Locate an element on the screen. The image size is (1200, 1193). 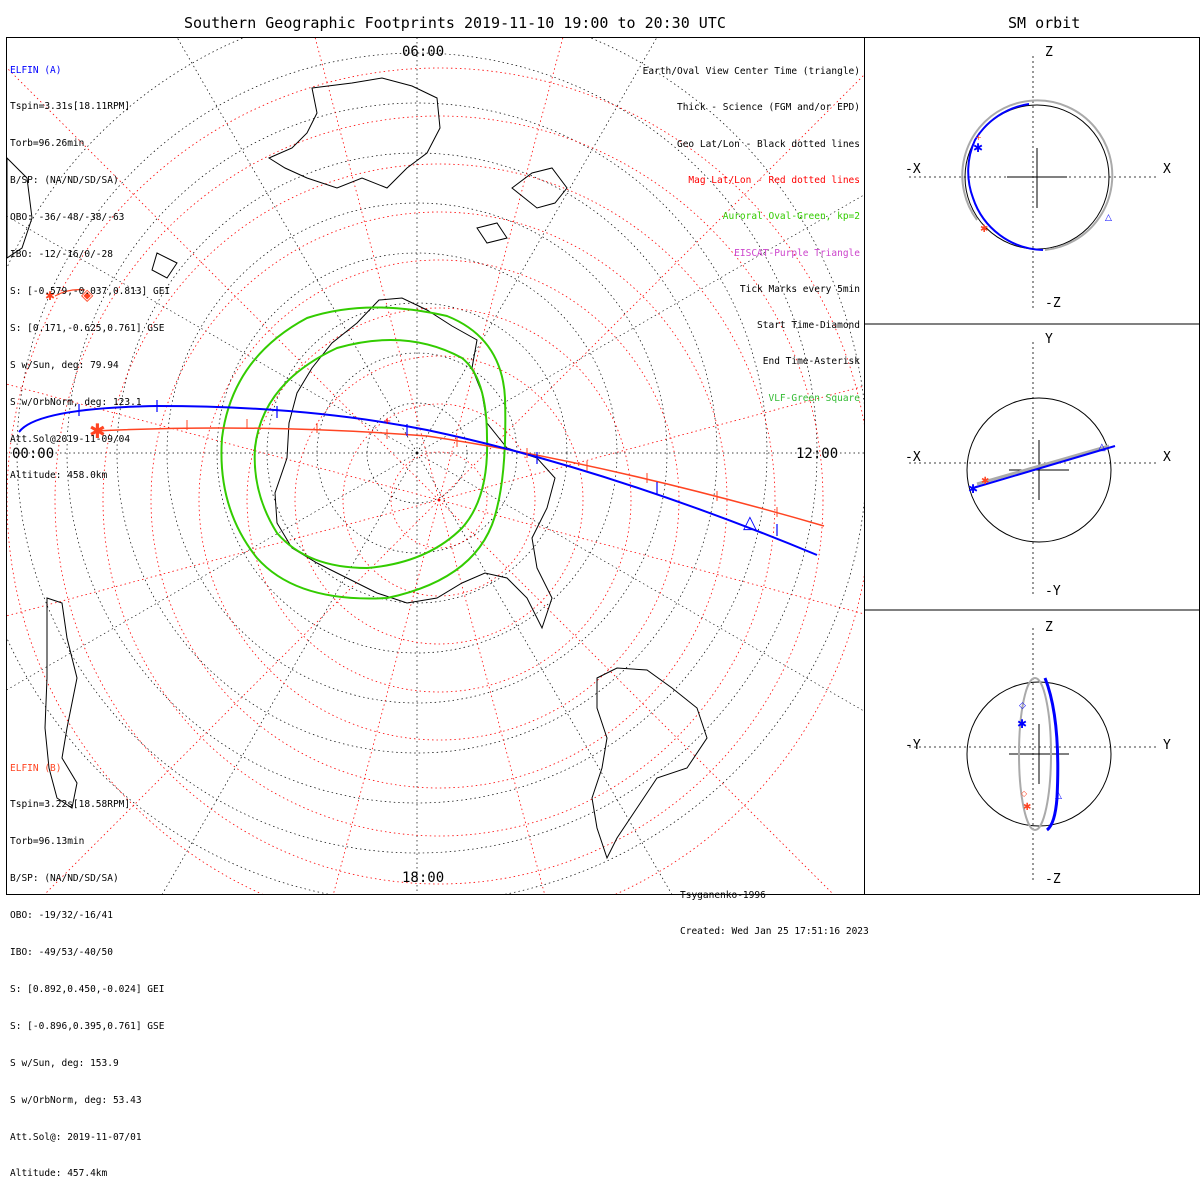
elfin-a-gei: S: [-0.579,-0.037,0.813] GEI is located at coordinates (90, 291).